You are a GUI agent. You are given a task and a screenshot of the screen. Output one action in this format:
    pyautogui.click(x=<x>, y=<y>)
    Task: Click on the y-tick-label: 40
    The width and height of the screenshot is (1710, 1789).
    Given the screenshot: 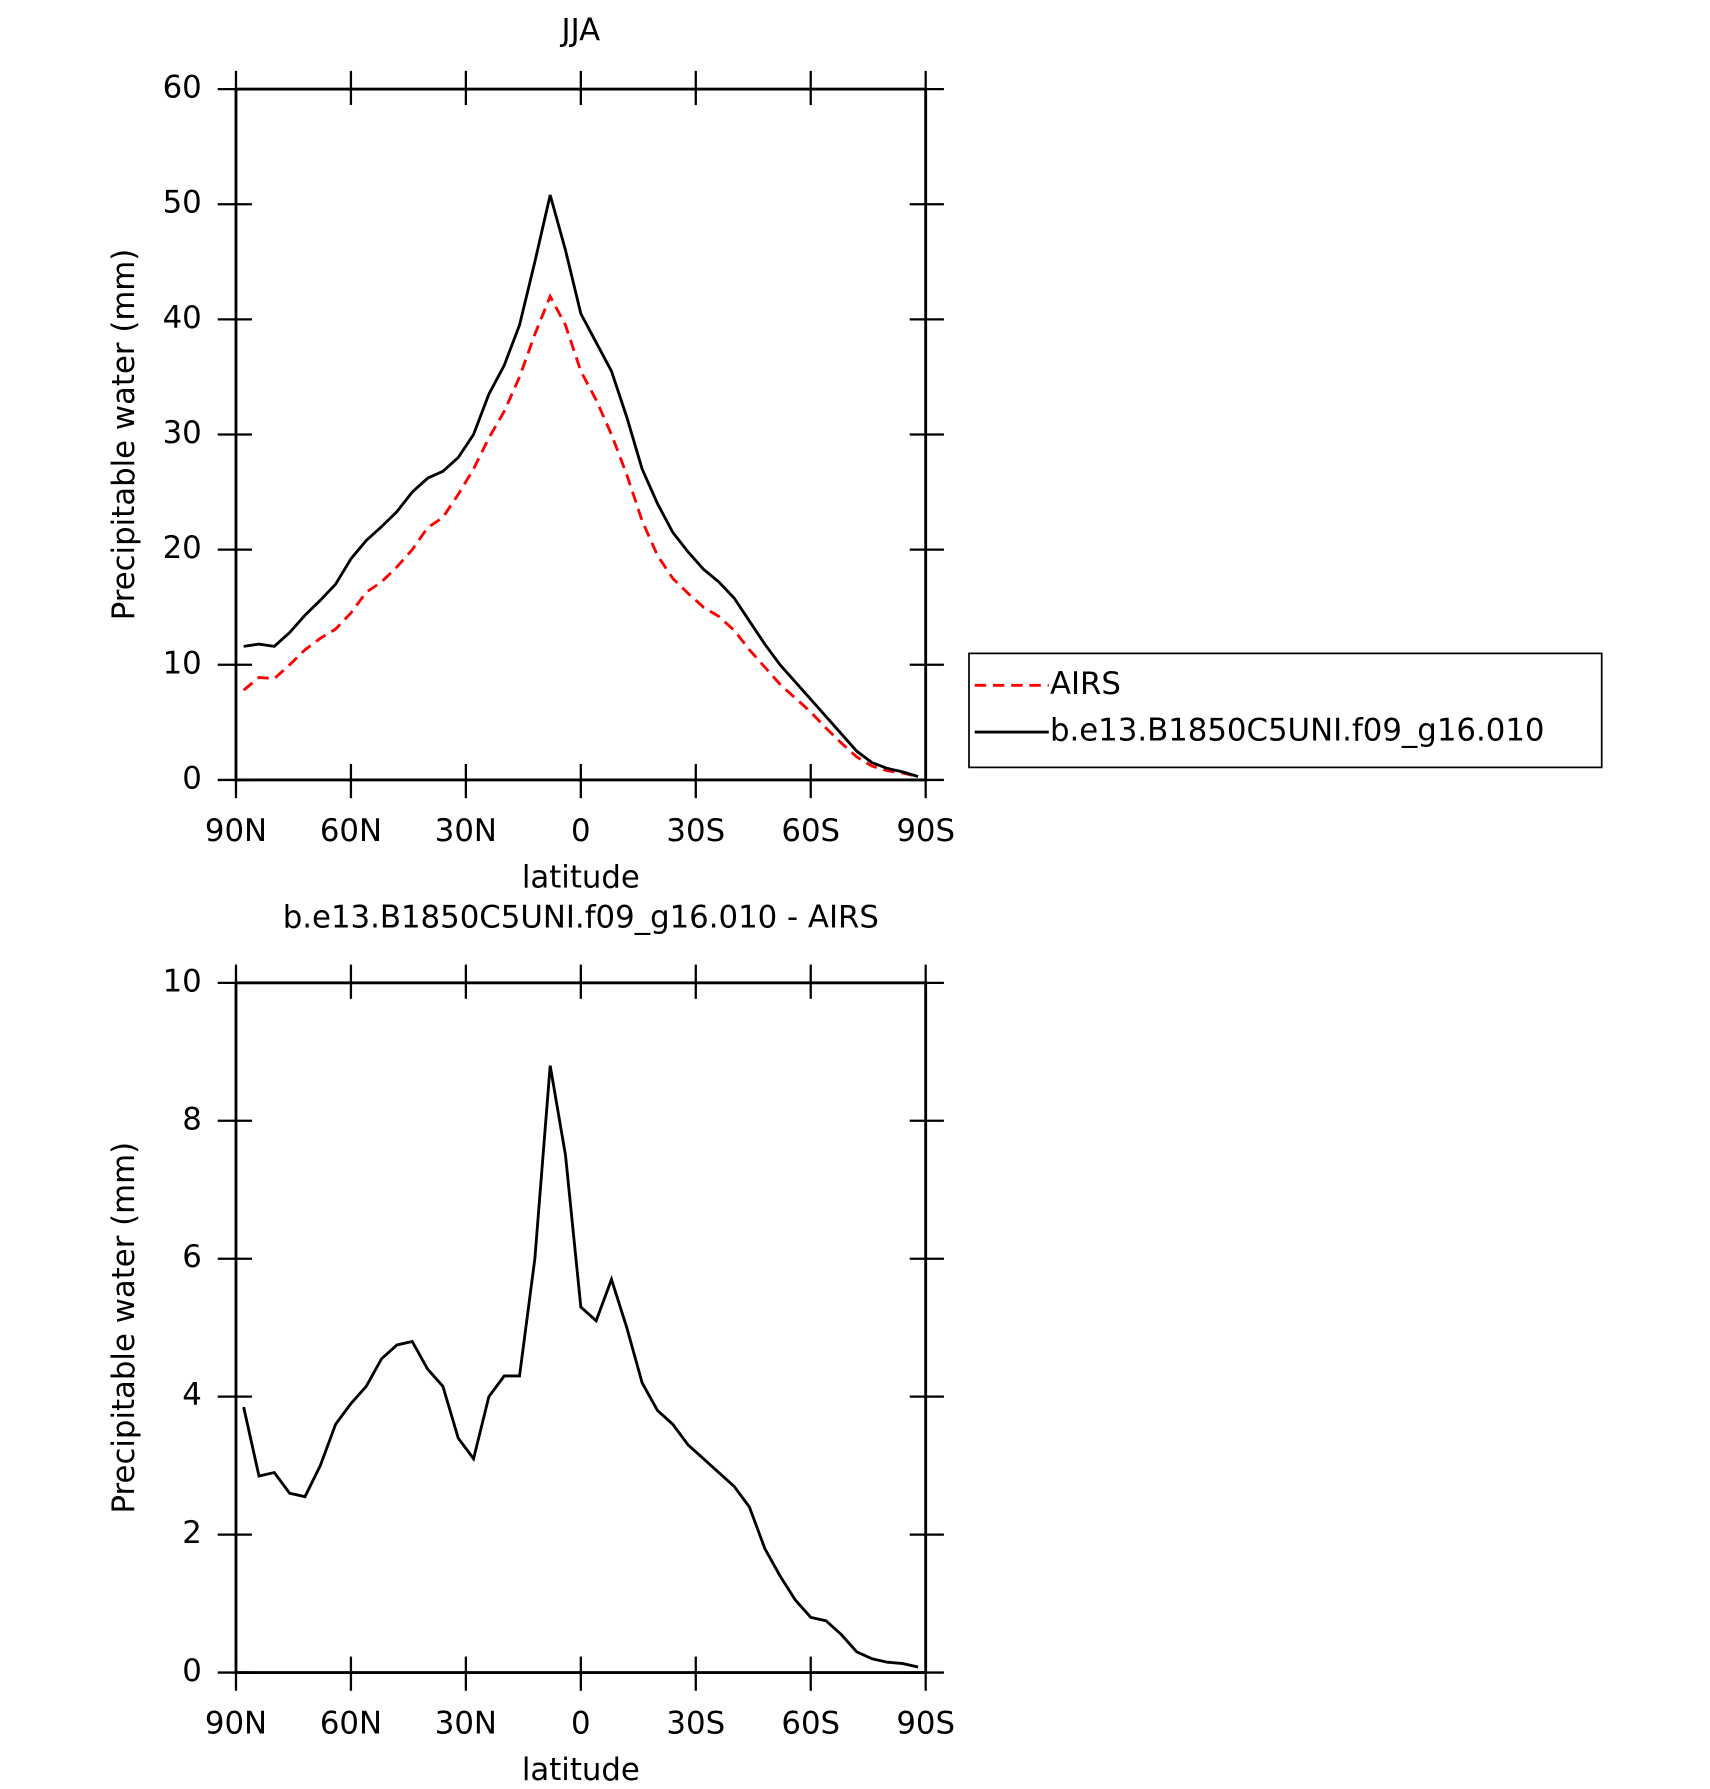 What is the action you would take?
    pyautogui.click(x=182, y=318)
    